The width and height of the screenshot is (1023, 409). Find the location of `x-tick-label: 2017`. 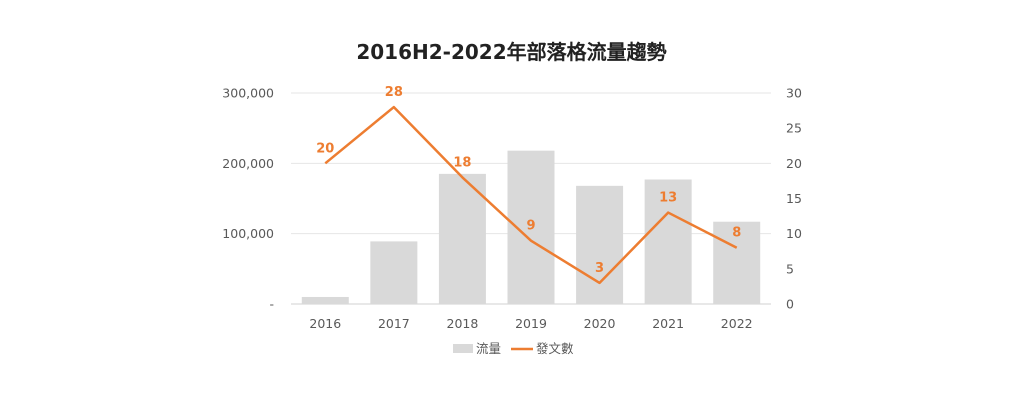

x-tick-label: 2017 is located at coordinates (394, 323).